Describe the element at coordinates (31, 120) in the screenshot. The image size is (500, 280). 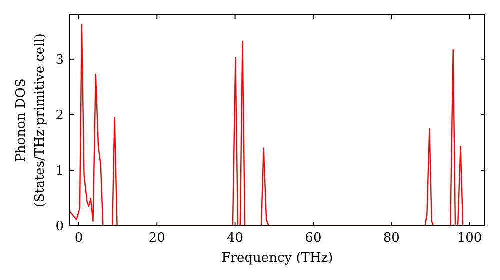
I see `y-axis-title: Phonon DOS (States/THz·primitive cell)` at that location.